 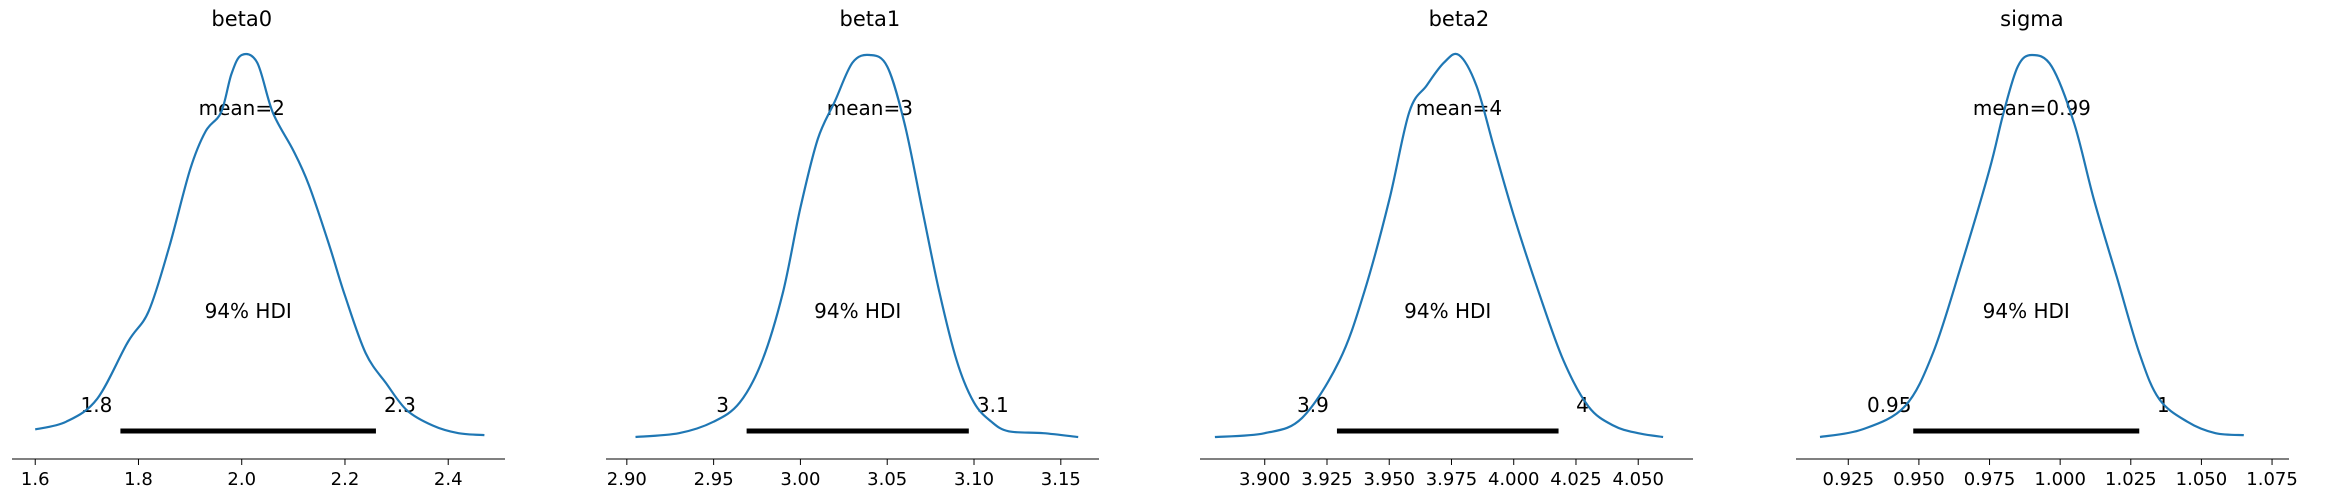 What do you see at coordinates (241, 19) in the screenshot?
I see `panel-title: beta0` at bounding box center [241, 19].